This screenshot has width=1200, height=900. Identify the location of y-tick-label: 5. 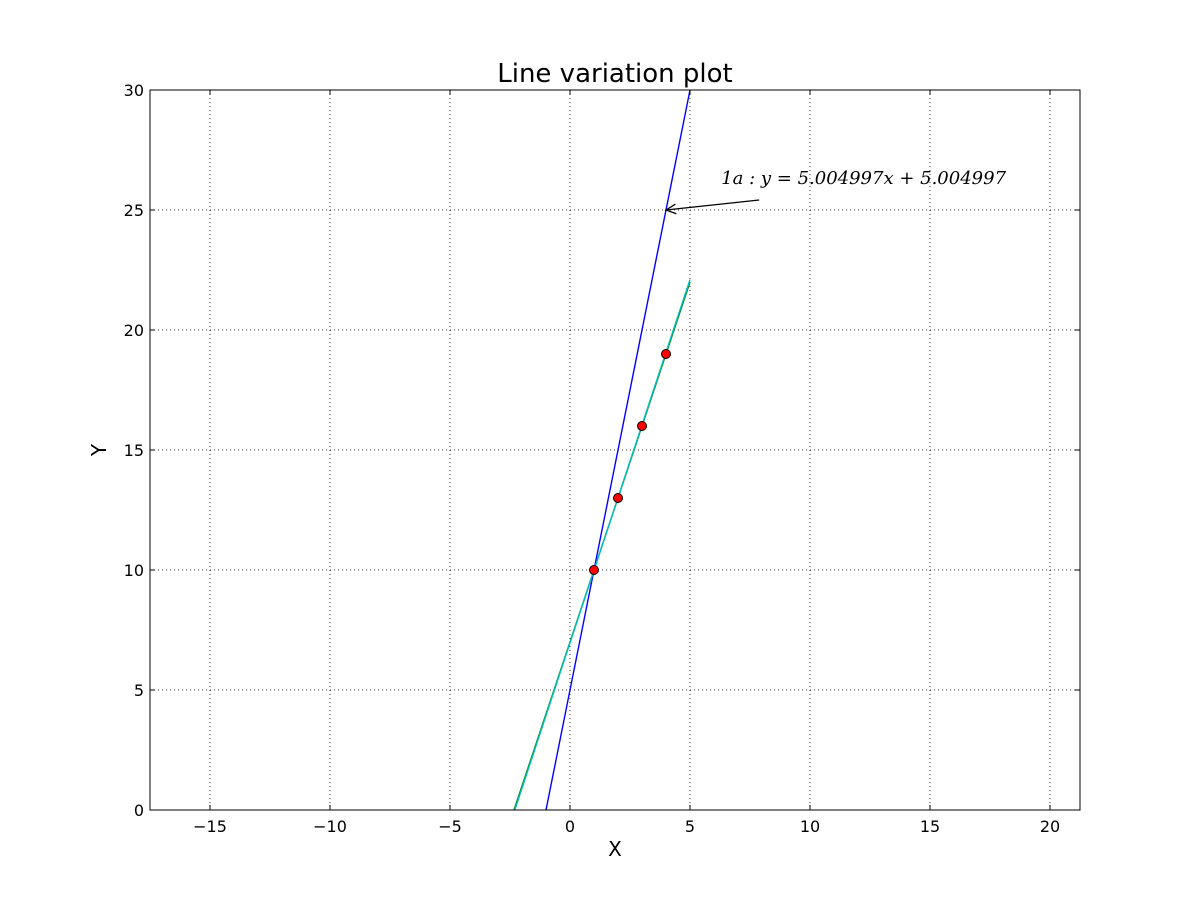
(139, 690).